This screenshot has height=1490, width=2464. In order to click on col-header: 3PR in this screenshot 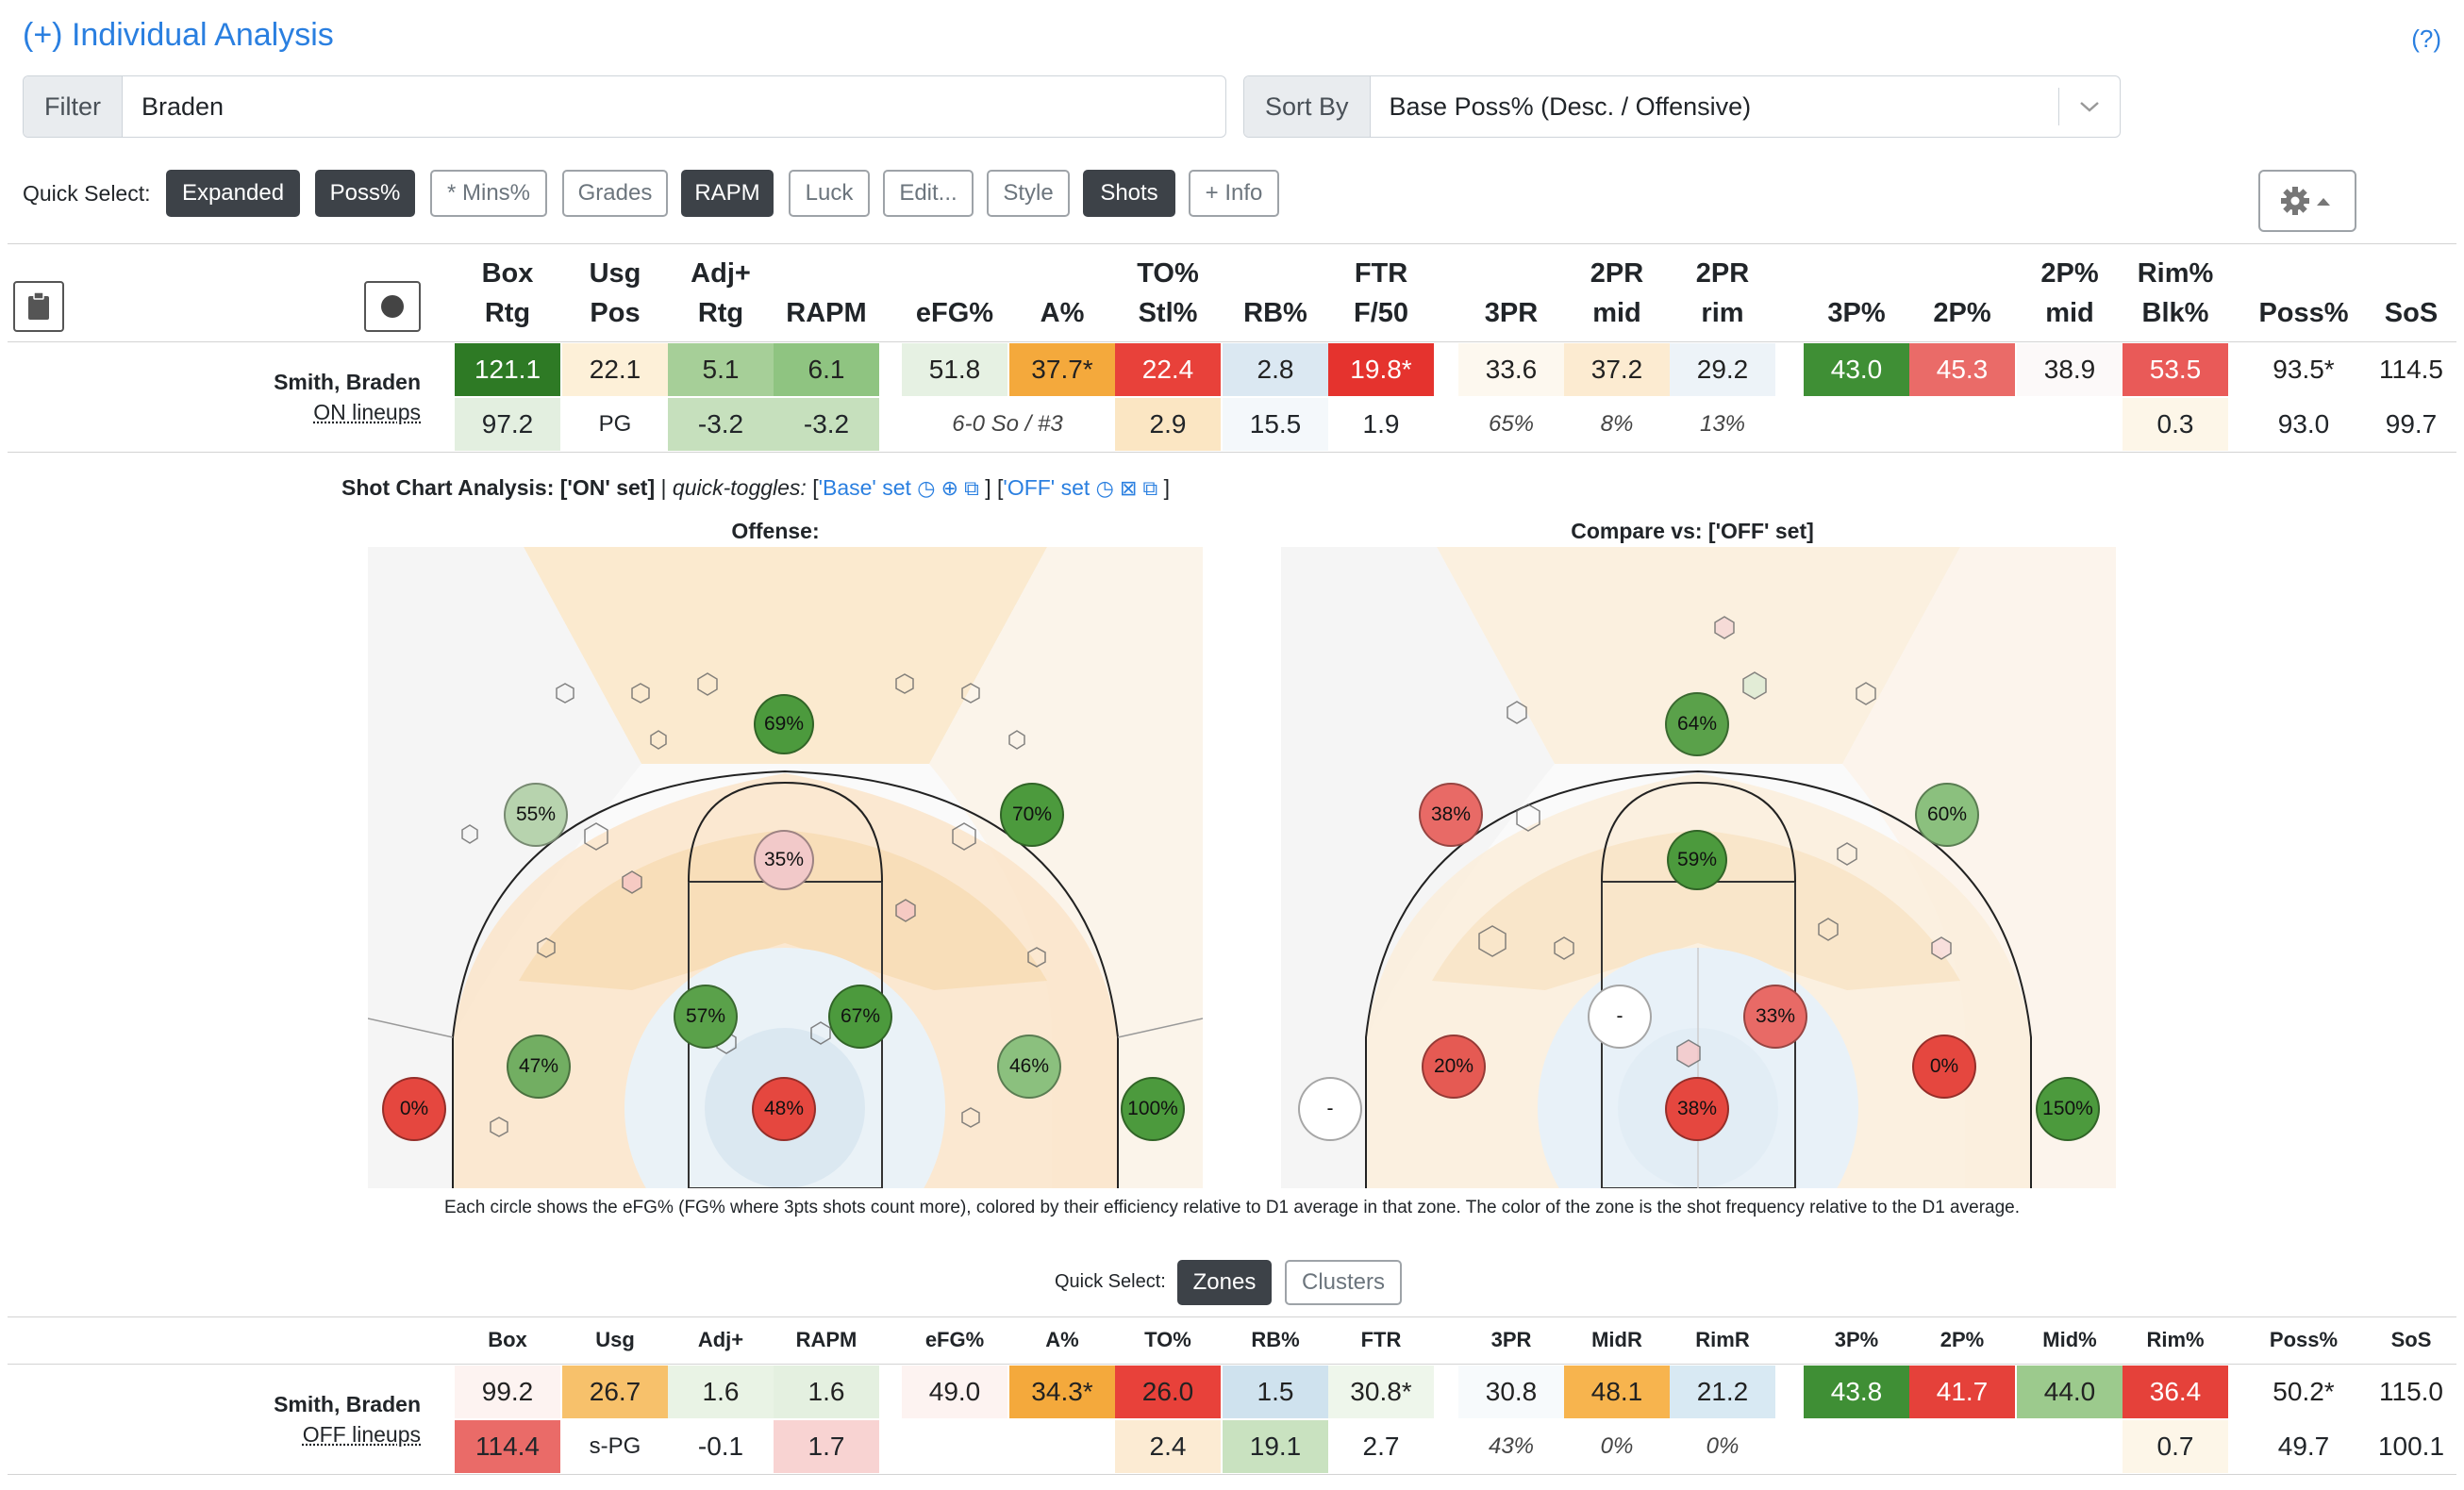, I will do `click(1511, 1340)`.